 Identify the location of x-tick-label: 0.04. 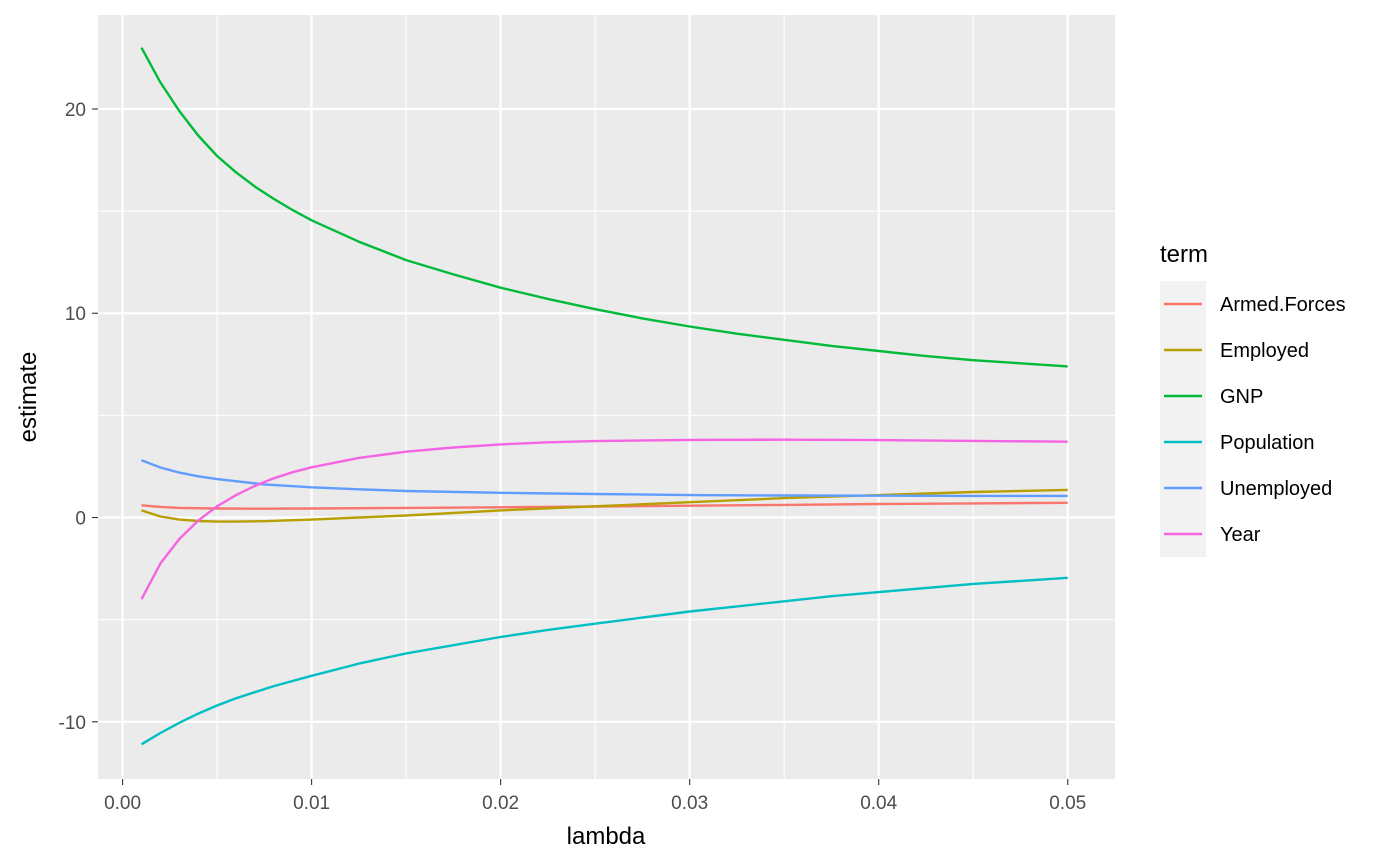
(878, 803).